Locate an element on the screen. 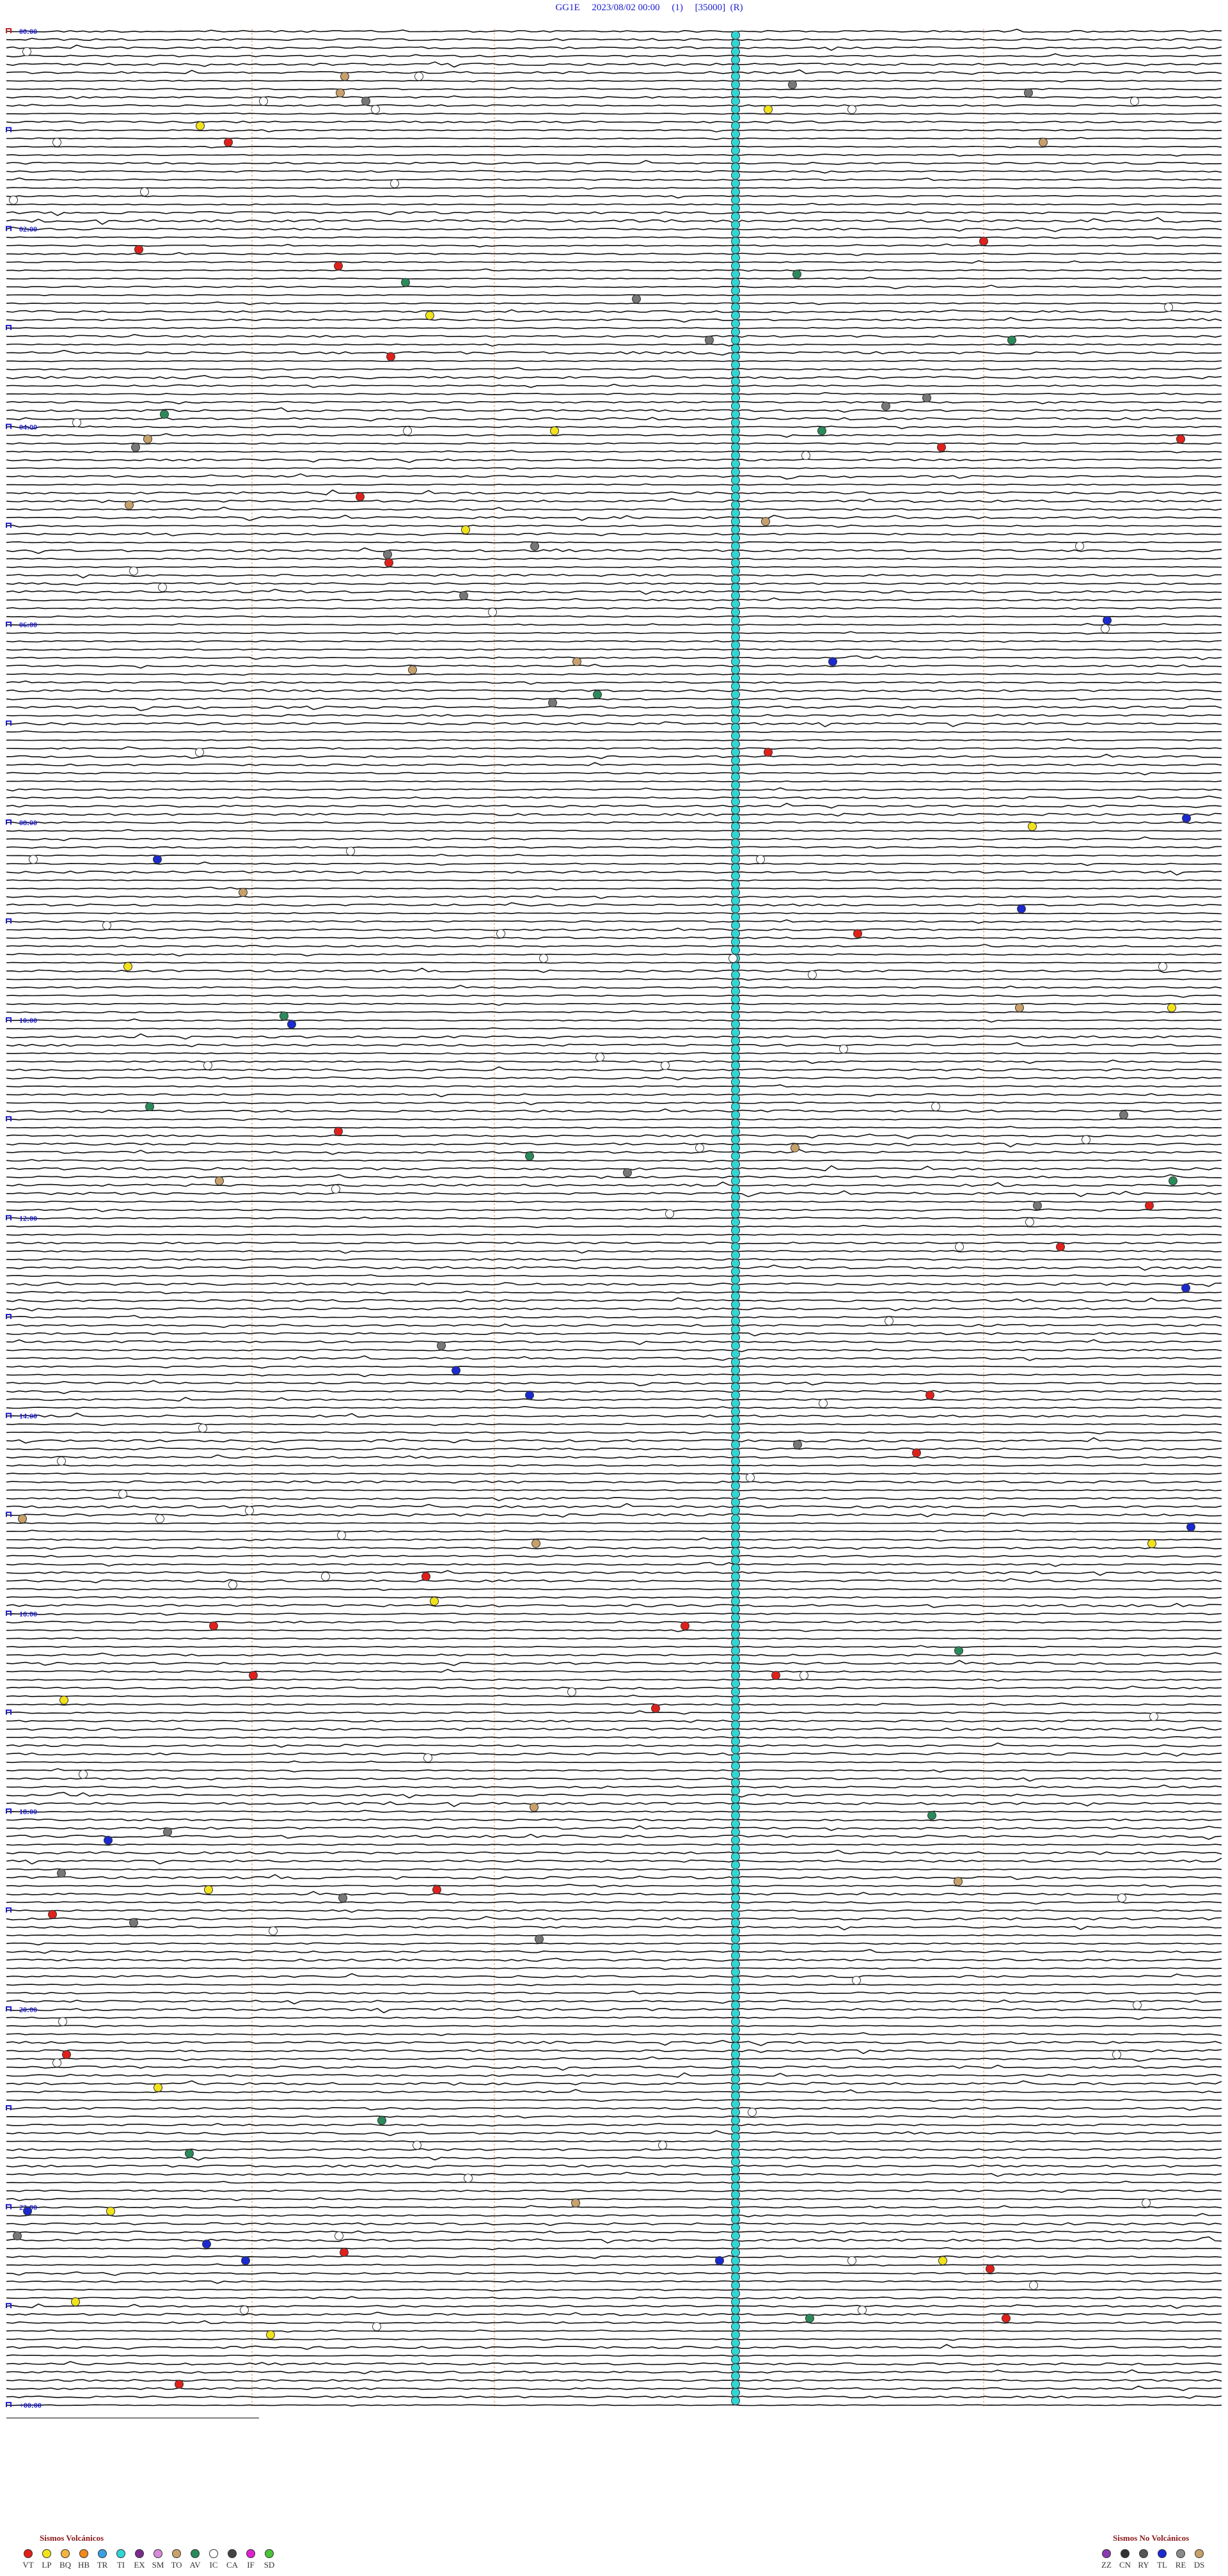 This screenshot has width=1228, height=2576. legend-code: IC is located at coordinates (214, 2565).